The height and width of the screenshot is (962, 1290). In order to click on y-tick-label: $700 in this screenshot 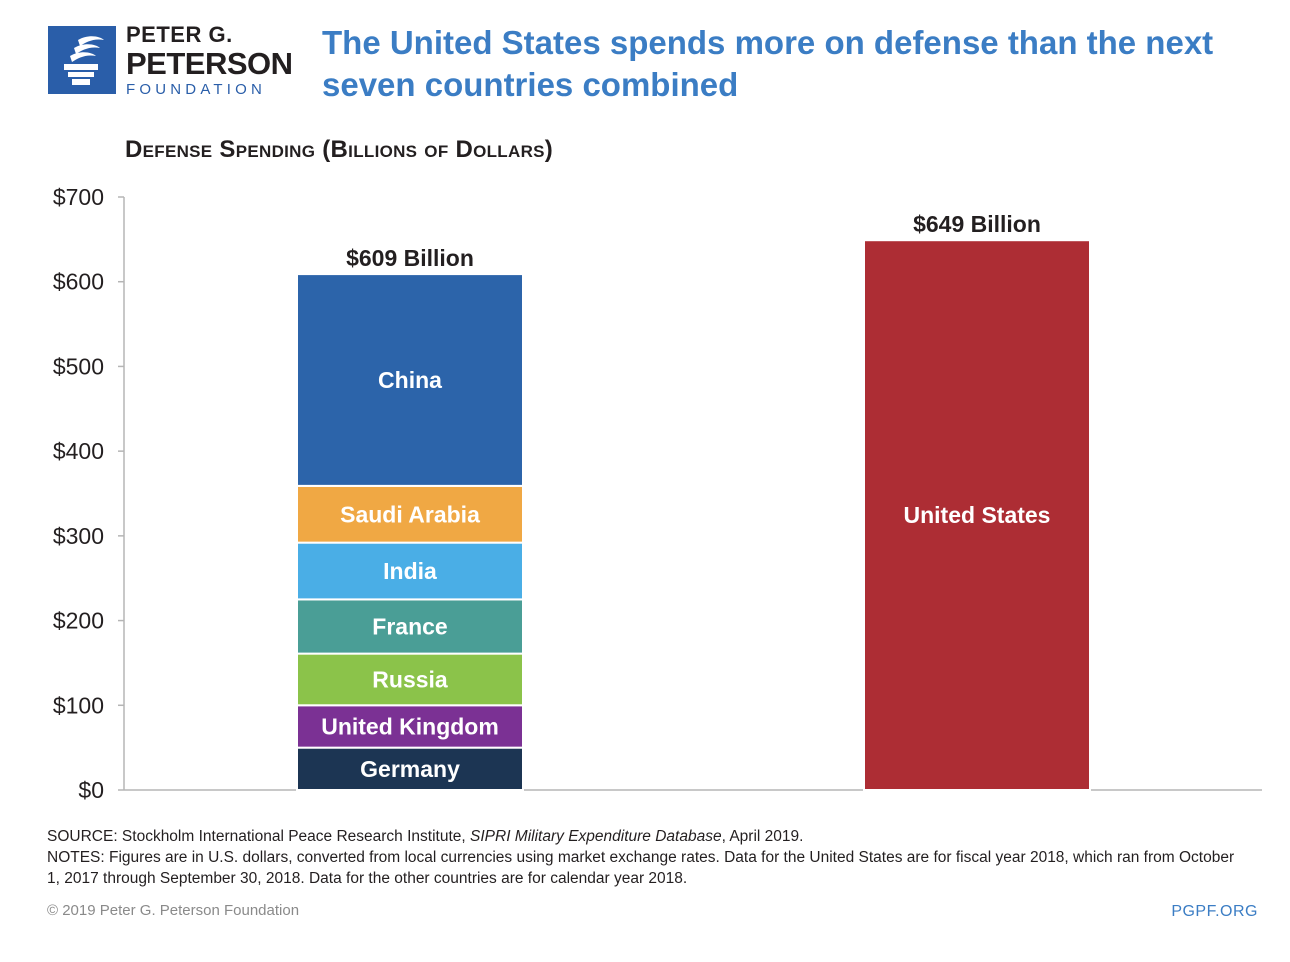, I will do `click(78, 197)`.